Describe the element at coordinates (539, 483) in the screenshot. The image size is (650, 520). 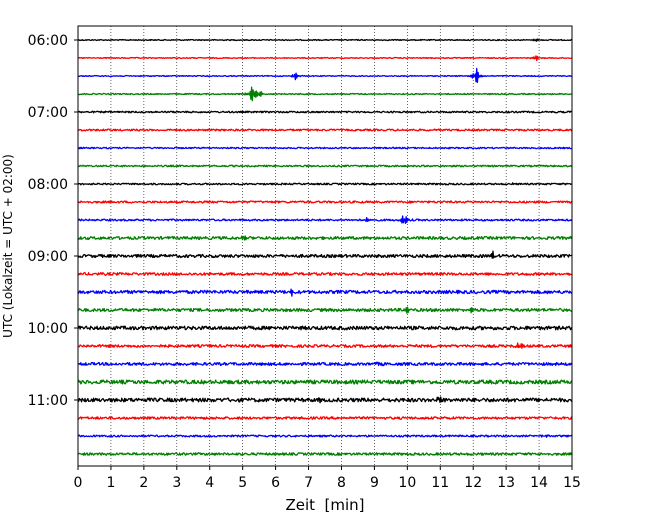
I see `x-tick-label: 14` at that location.